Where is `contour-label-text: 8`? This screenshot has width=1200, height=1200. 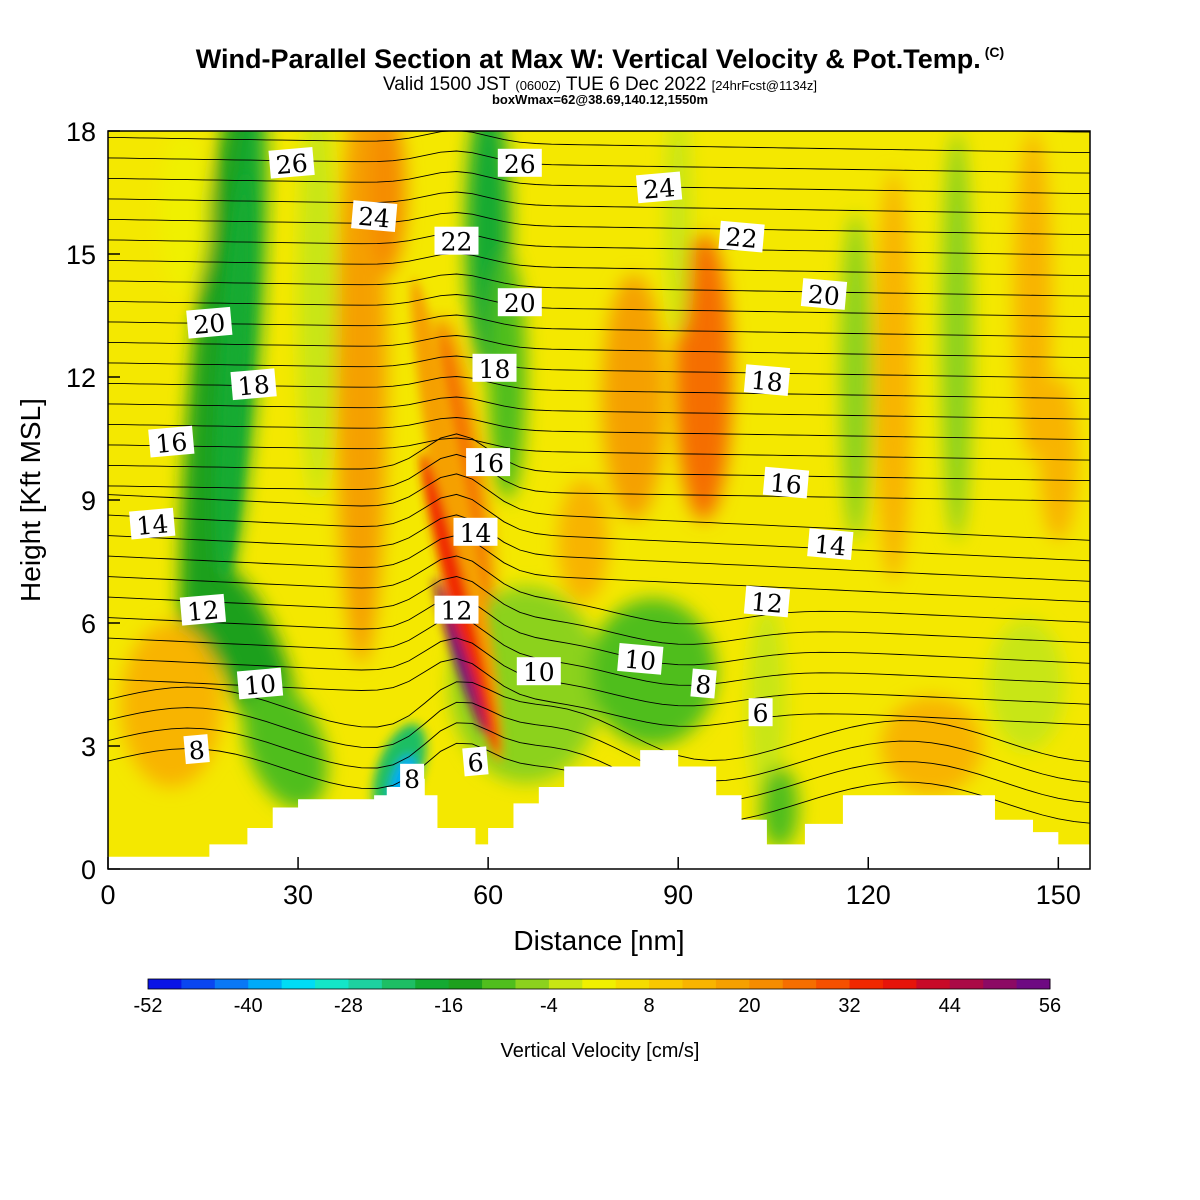 contour-label-text: 8 is located at coordinates (197, 750).